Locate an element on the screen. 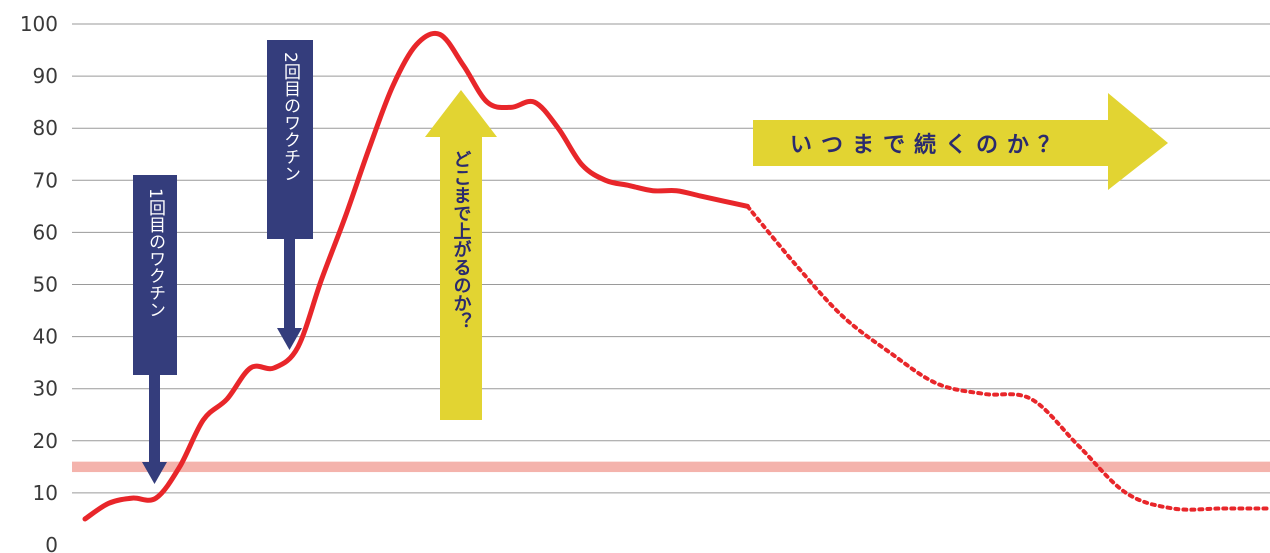 The width and height of the screenshot is (1270, 553). y-tick-label: 70 is located at coordinates (45, 180).